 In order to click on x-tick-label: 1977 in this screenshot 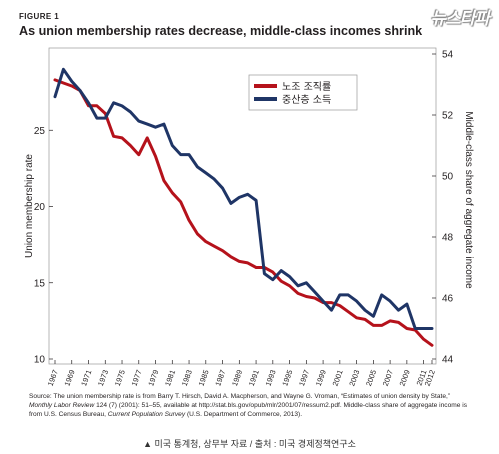, I will do `click(136, 378)`.